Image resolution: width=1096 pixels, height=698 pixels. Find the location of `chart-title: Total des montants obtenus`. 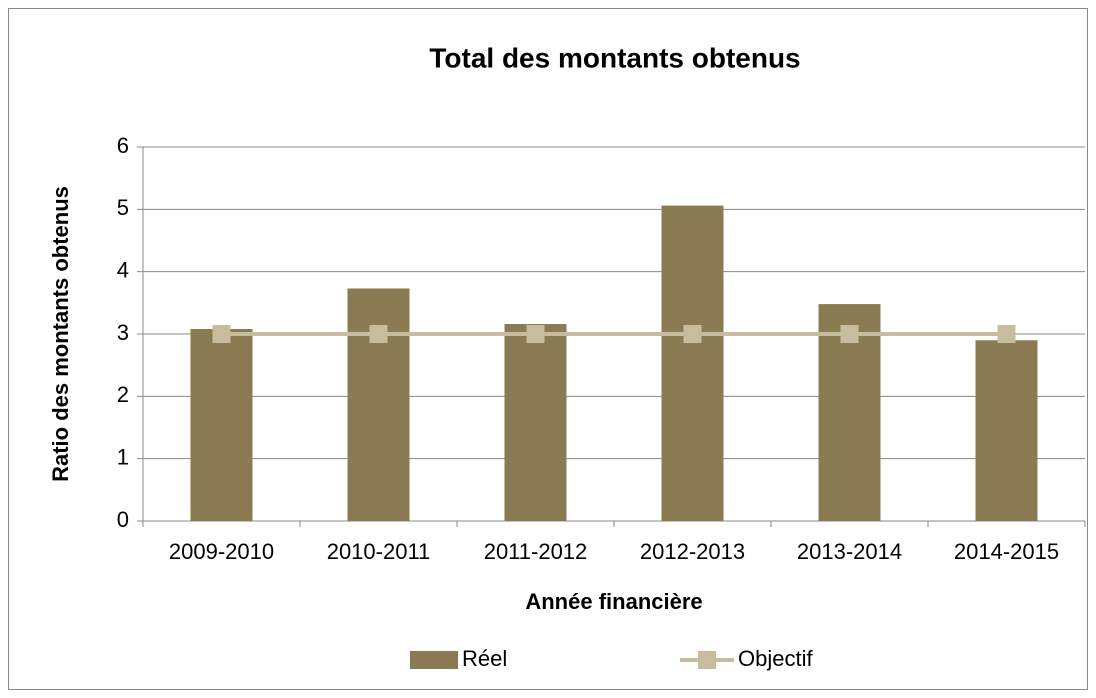

chart-title: Total des montants obtenus is located at coordinates (614, 57).